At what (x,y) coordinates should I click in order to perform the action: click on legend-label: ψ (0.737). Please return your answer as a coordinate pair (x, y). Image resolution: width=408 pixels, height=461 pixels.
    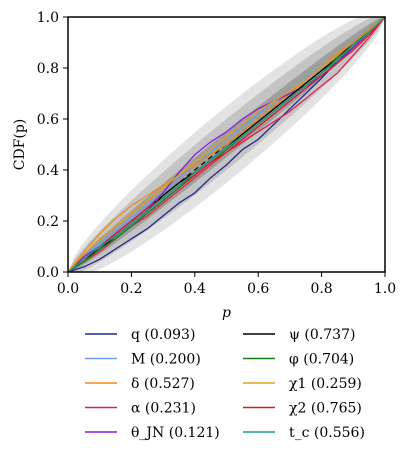
    Looking at the image, I should click on (322, 335).